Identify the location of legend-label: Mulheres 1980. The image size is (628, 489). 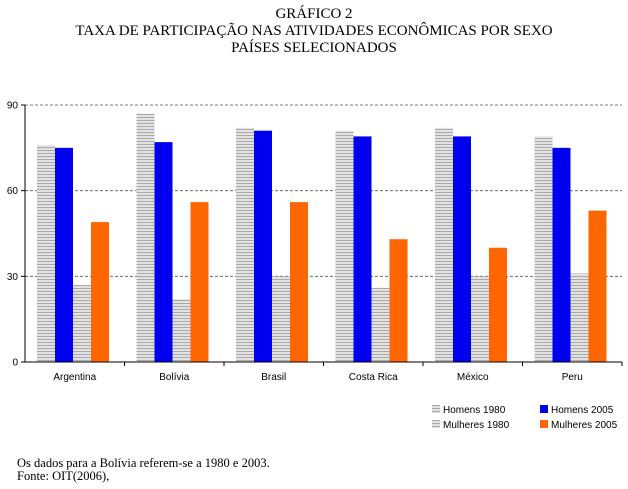
(476, 425).